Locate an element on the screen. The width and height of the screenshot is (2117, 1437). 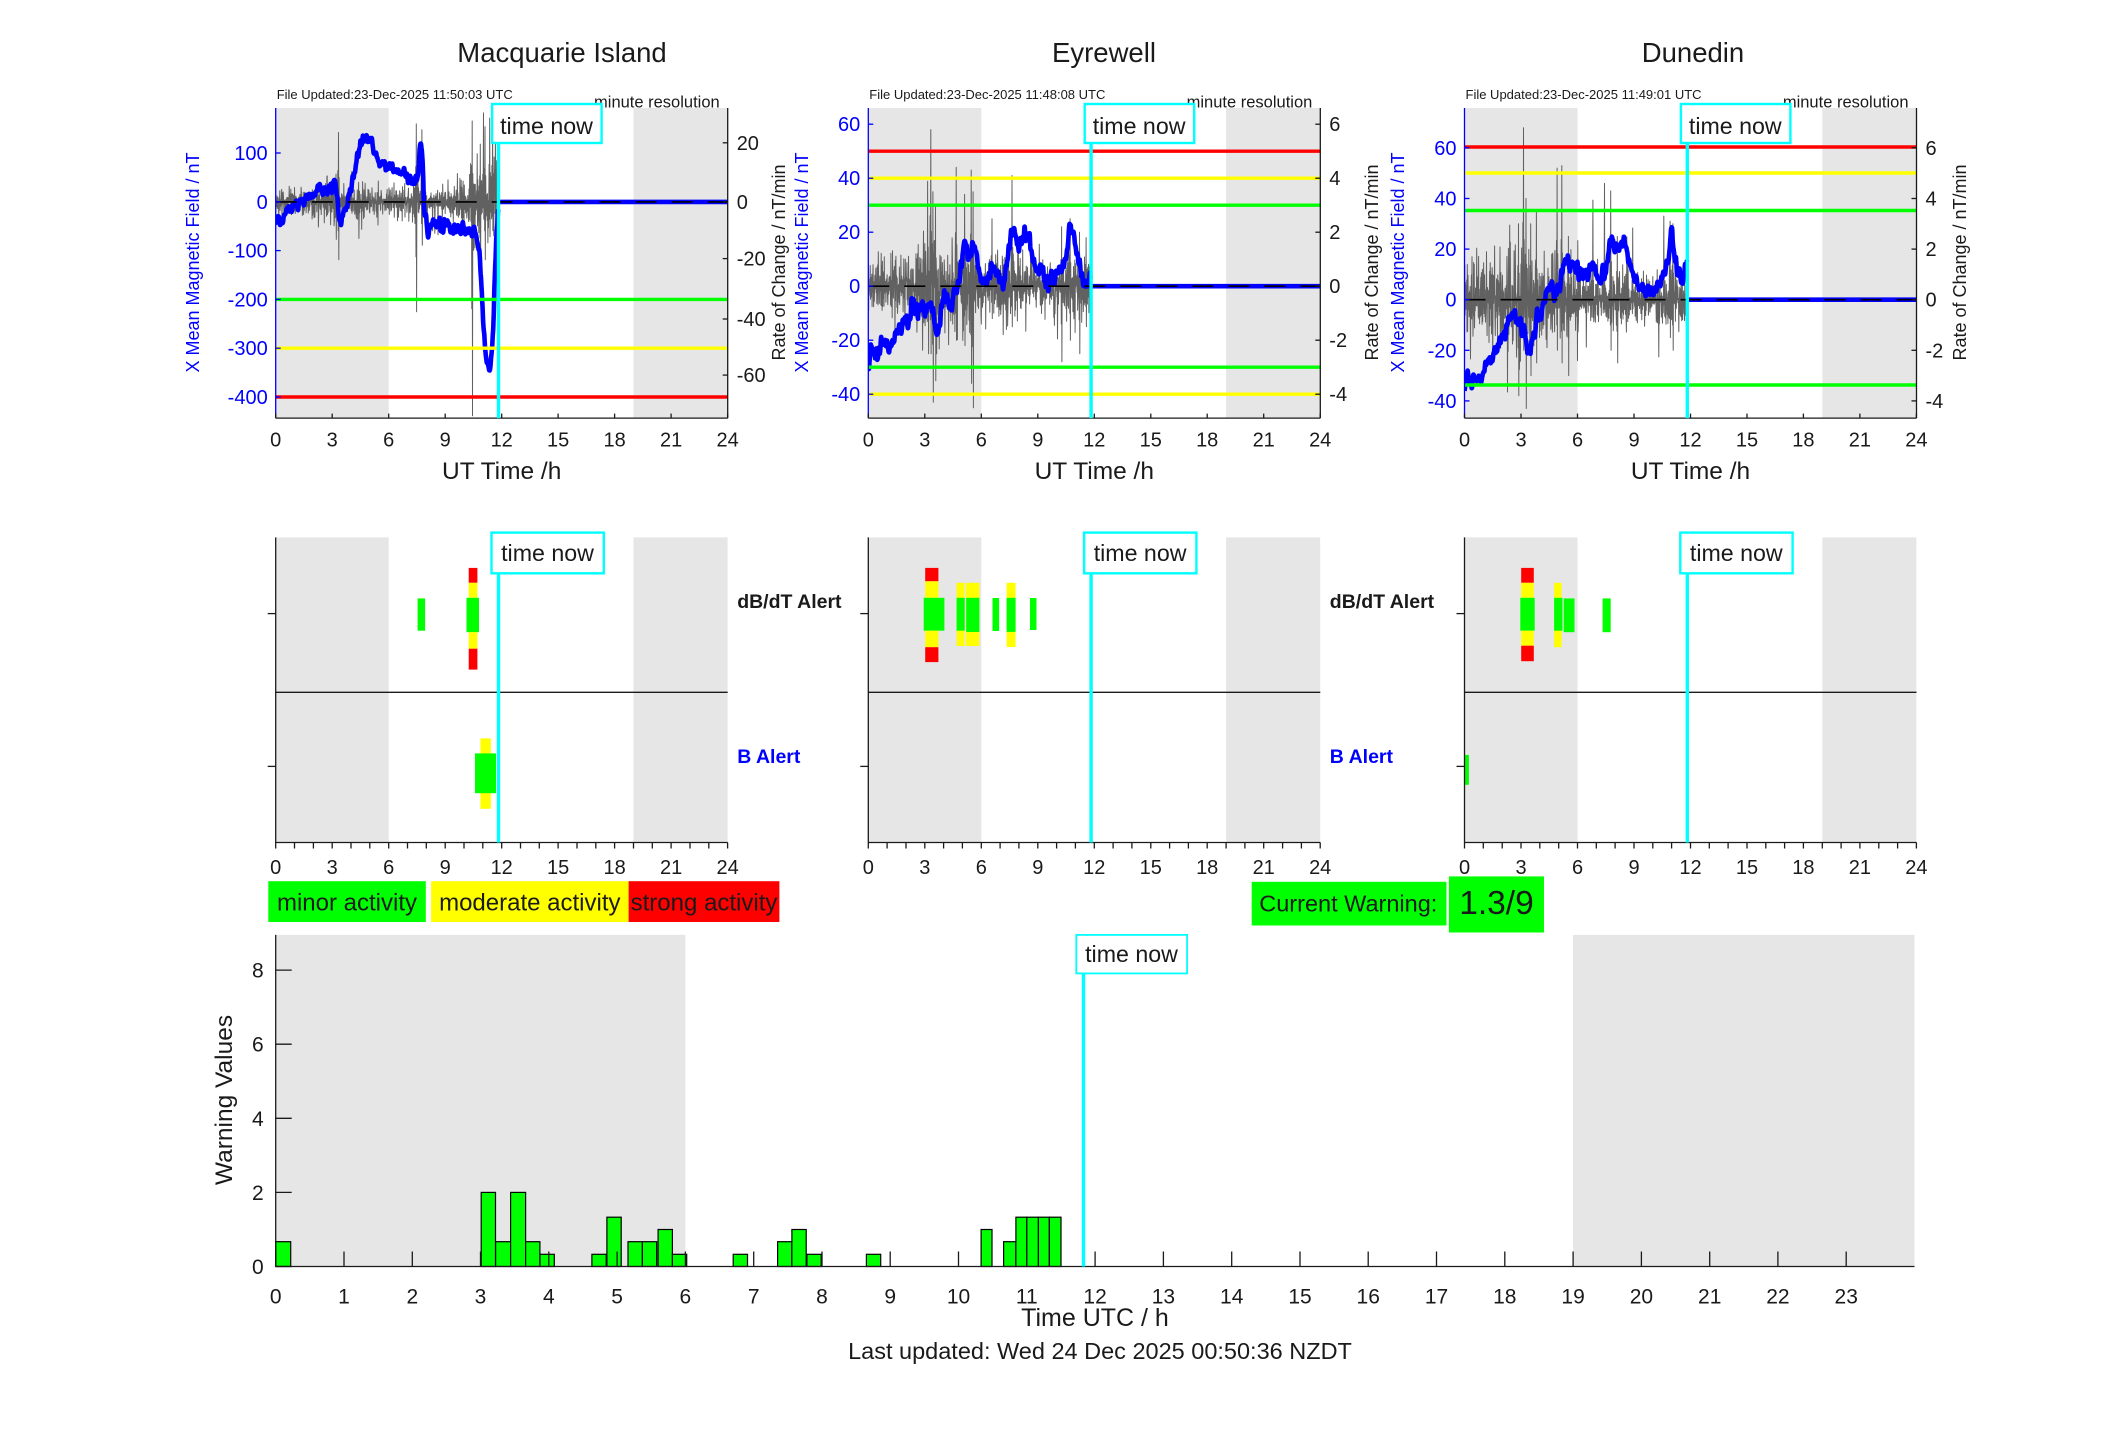
svg-text: -100 is located at coordinates (248, 252).